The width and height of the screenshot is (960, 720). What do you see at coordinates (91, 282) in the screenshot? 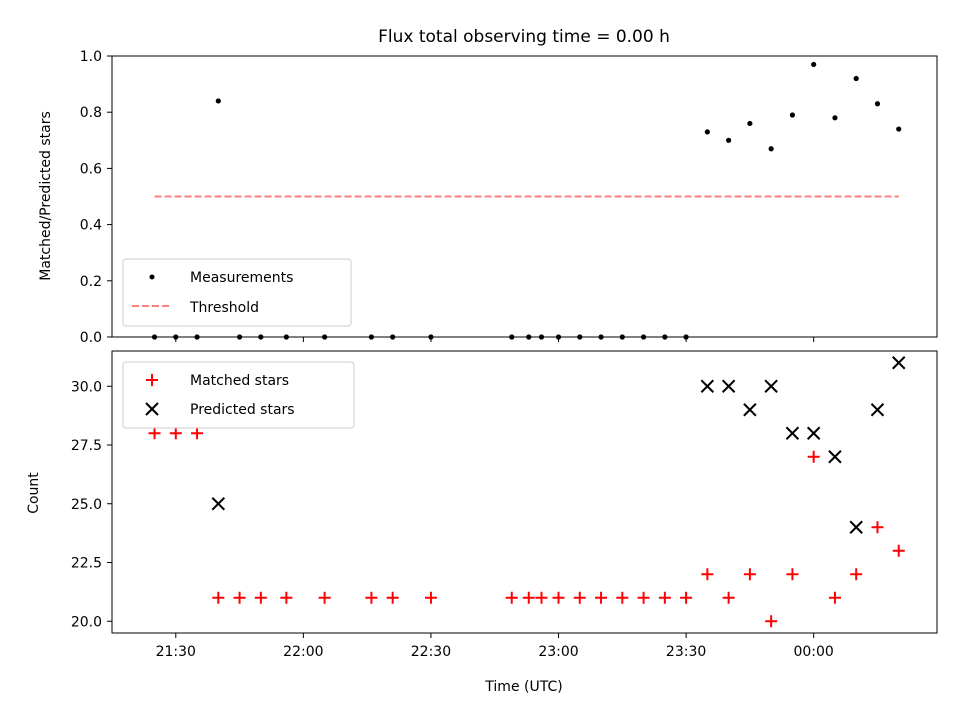
I see `top-y-tick-label: 0.2` at bounding box center [91, 282].